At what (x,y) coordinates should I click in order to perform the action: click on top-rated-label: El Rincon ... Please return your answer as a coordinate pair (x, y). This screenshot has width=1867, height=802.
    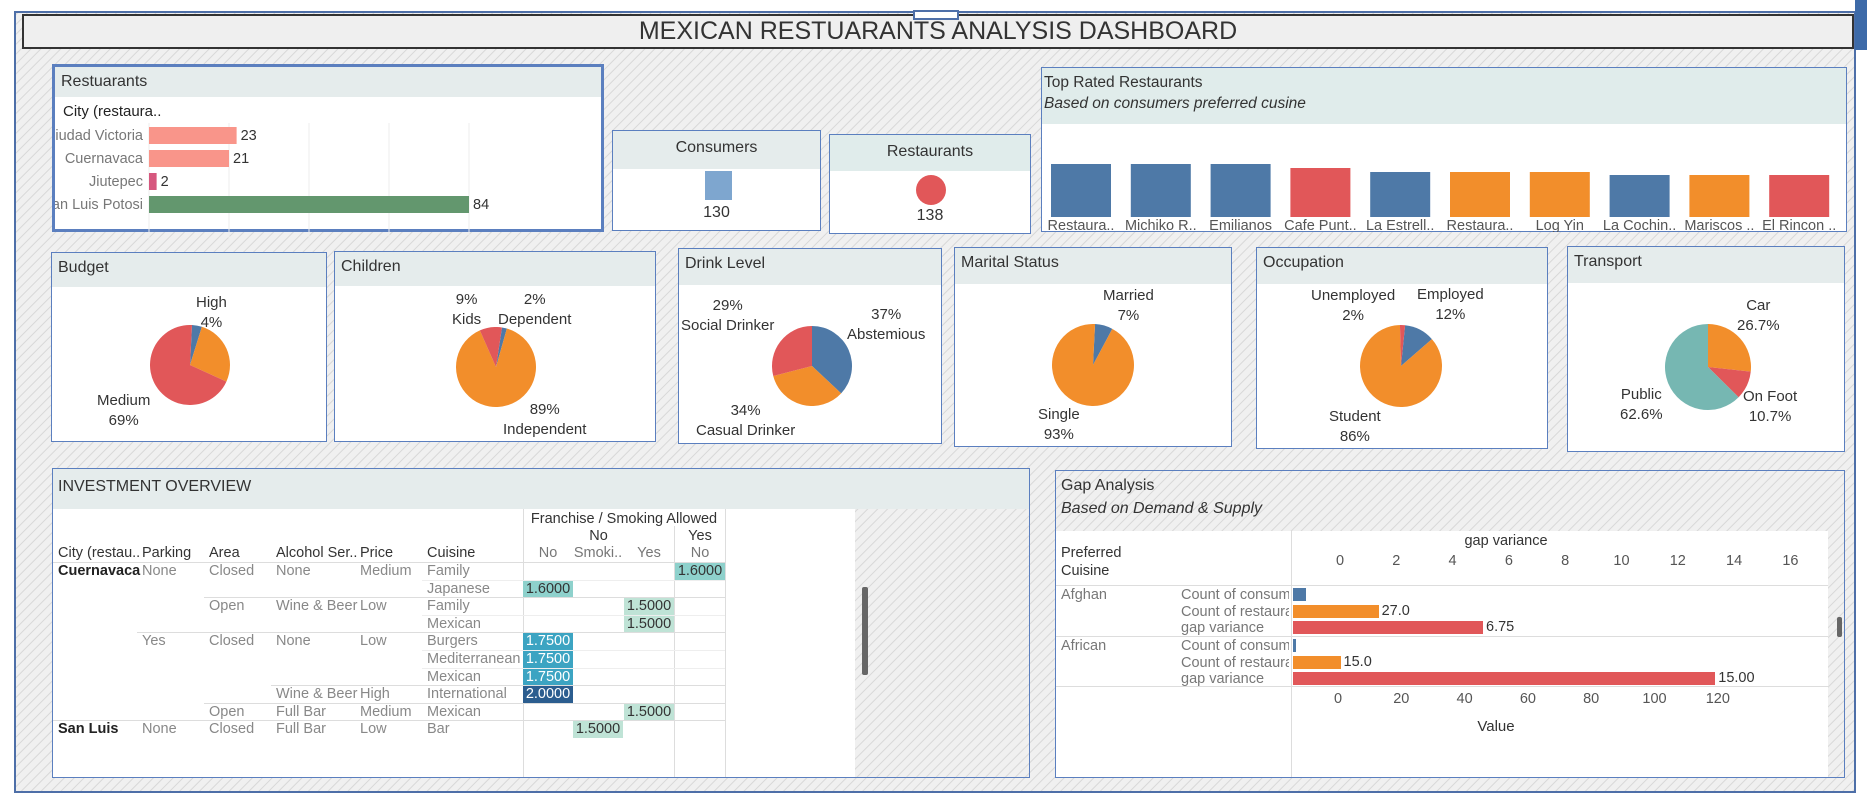
    Looking at the image, I should click on (1799, 225).